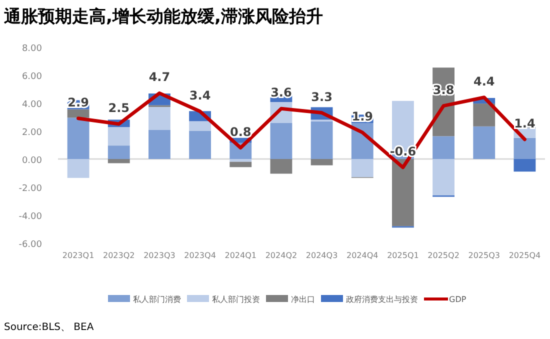 This screenshot has width=550, height=339. Describe the element at coordinates (32, 49) in the screenshot. I see `y-tick-label: 8.00` at that location.